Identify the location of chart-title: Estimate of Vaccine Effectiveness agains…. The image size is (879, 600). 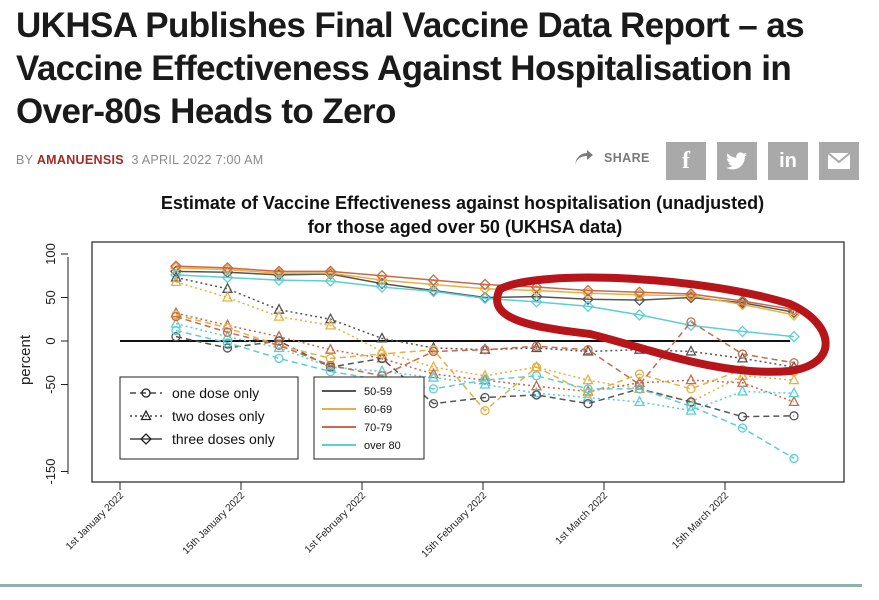
(465, 215).